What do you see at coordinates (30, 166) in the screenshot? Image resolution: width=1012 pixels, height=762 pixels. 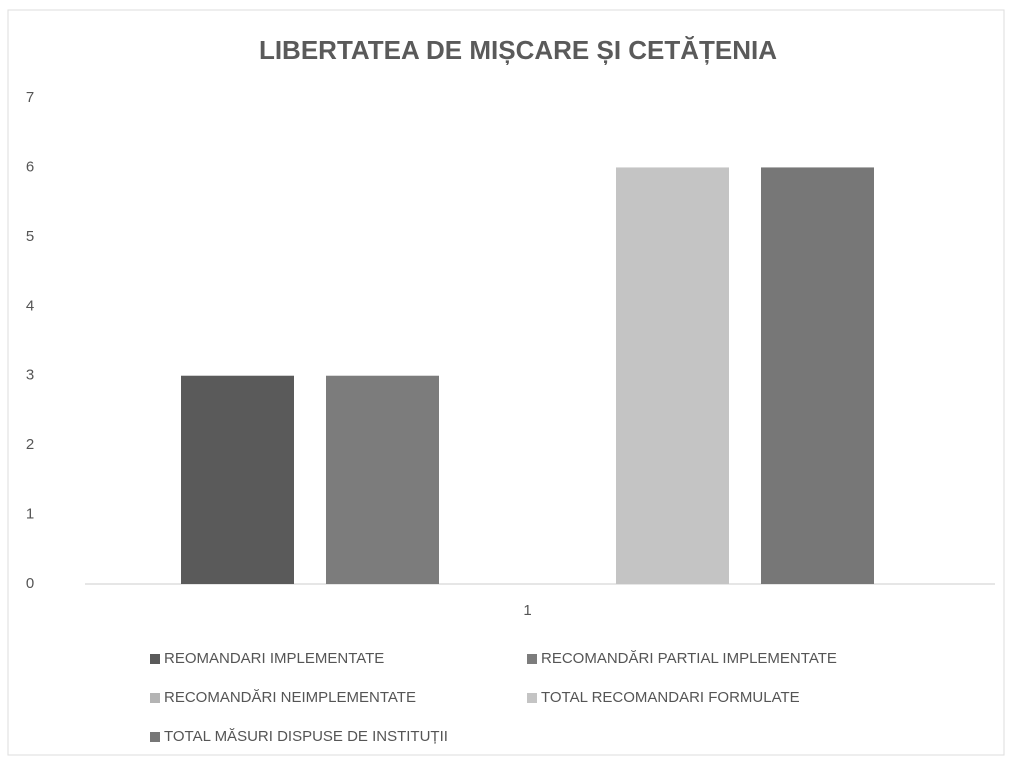 I see `y-tick-label: 6` at bounding box center [30, 166].